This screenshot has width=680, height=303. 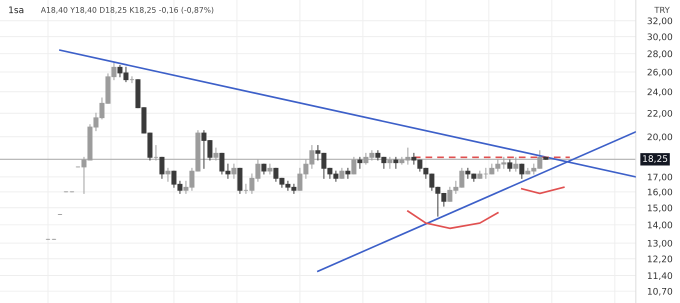 I want to click on text: 1sa, so click(x=16, y=10).